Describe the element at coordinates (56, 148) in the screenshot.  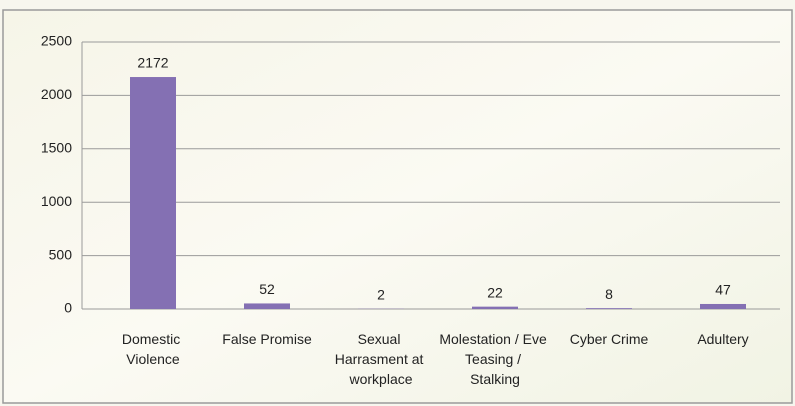
I see `y-tick-label: 1500` at that location.